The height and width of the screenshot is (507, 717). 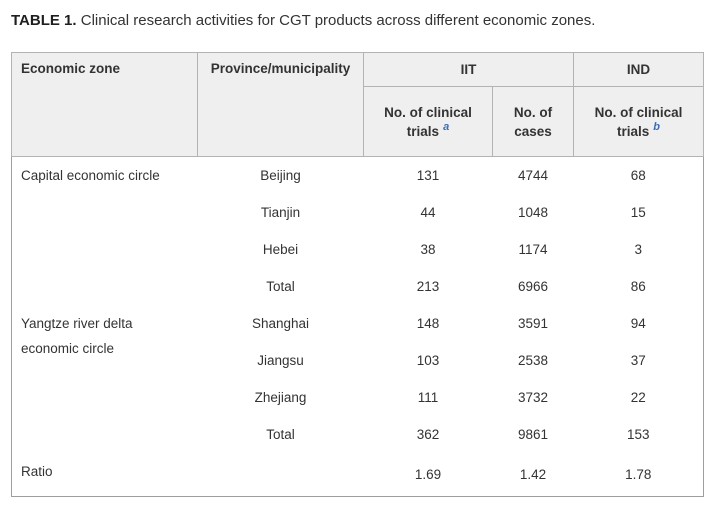 I want to click on col-header-iit-cases-text: No. of cases, so click(x=533, y=121).